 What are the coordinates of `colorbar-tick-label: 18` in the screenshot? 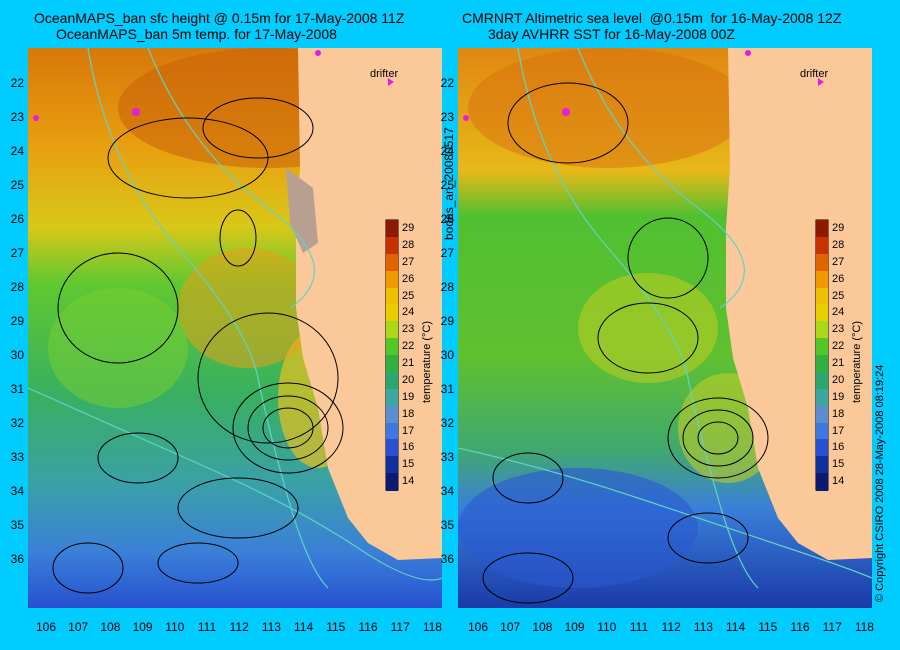 It's located at (408, 413).